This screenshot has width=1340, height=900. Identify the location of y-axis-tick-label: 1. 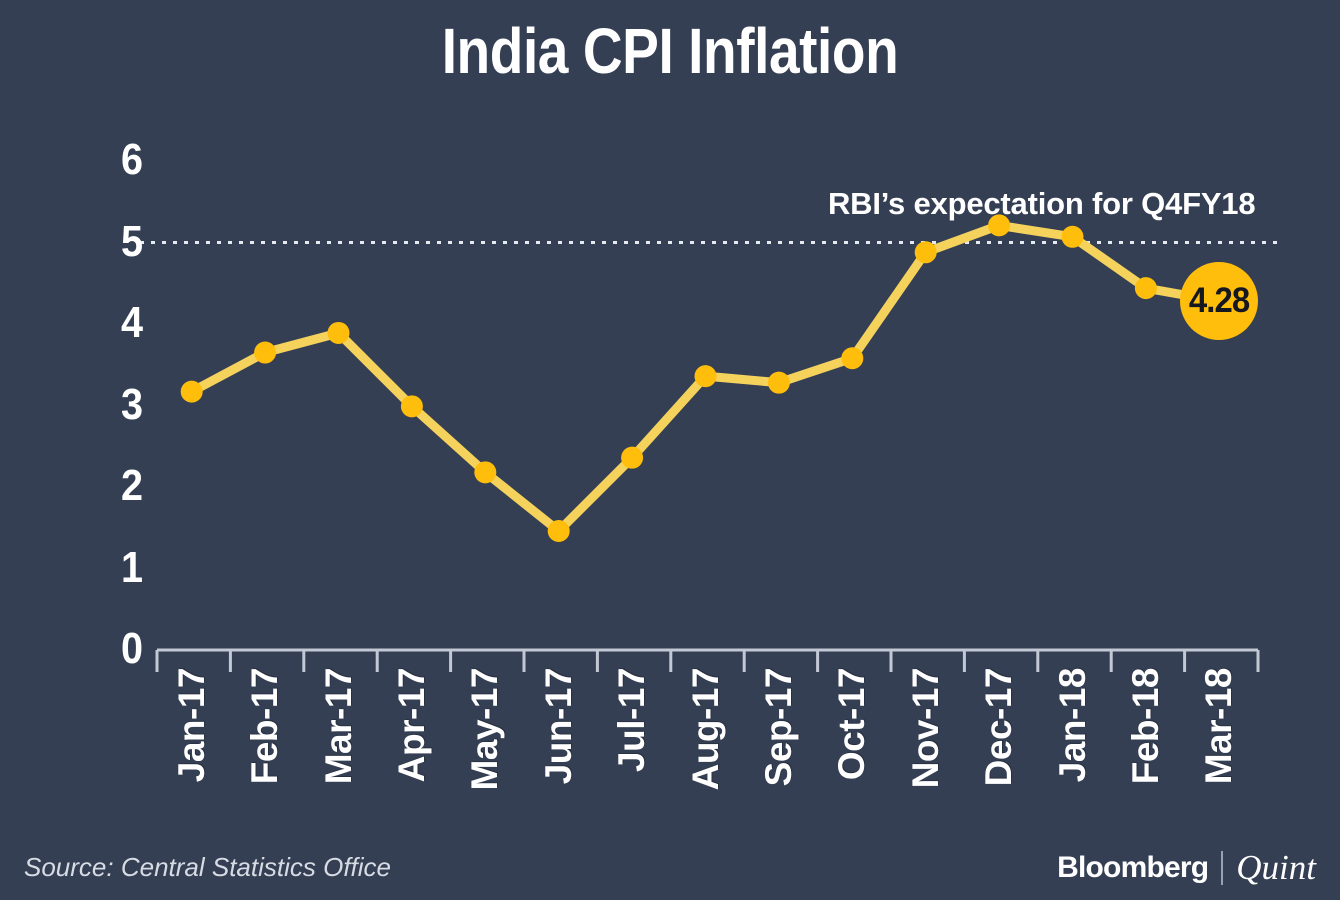
(131, 567).